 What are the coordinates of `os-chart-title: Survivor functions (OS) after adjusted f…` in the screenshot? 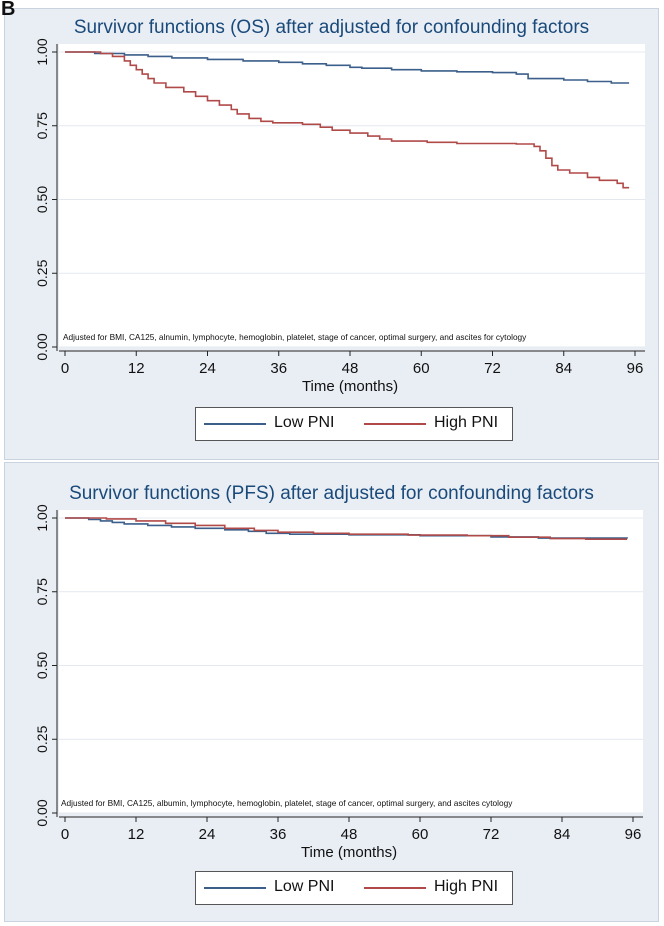 It's located at (331, 27).